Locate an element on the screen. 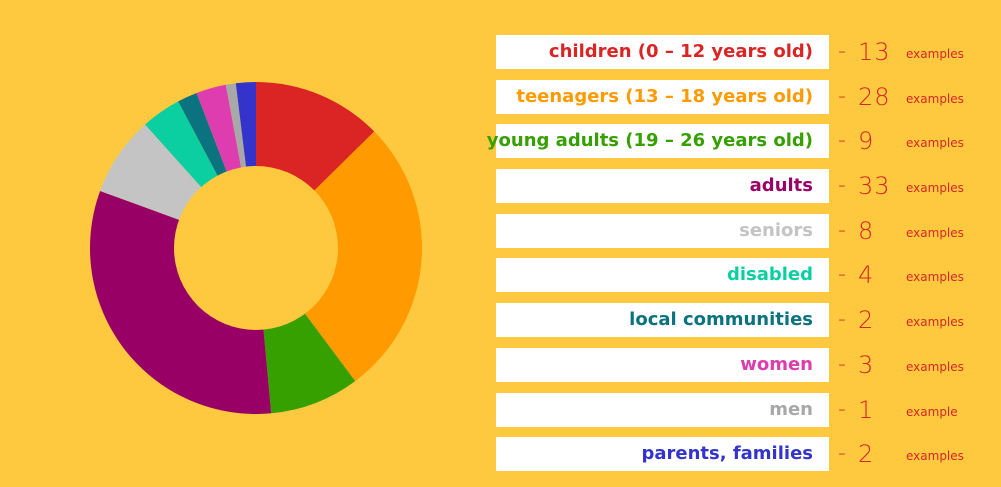 This screenshot has width=1001, height=487. legend-label-box: children (0 – 12 years old) is located at coordinates (662, 52).